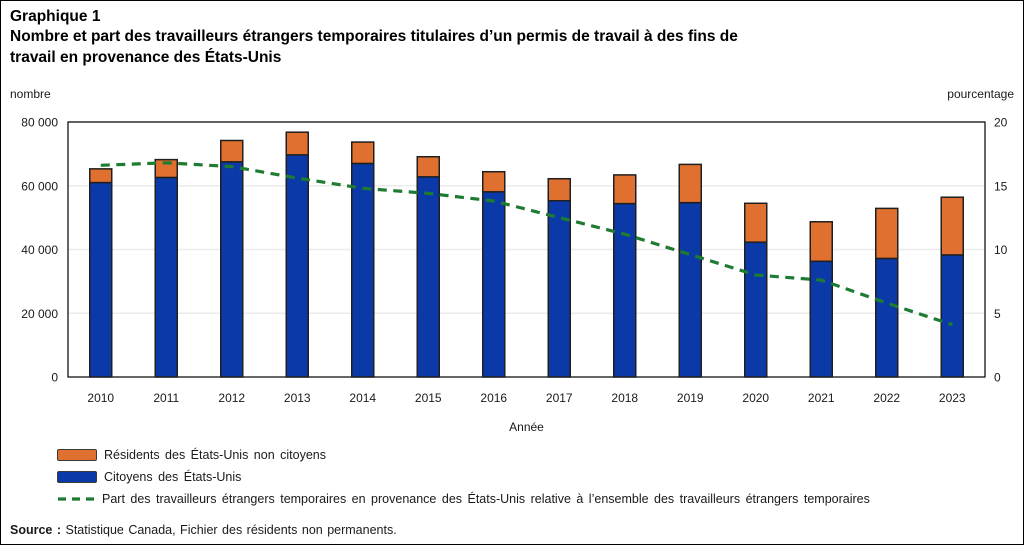  I want to click on left-axis-tick: 40 000, so click(39, 250).